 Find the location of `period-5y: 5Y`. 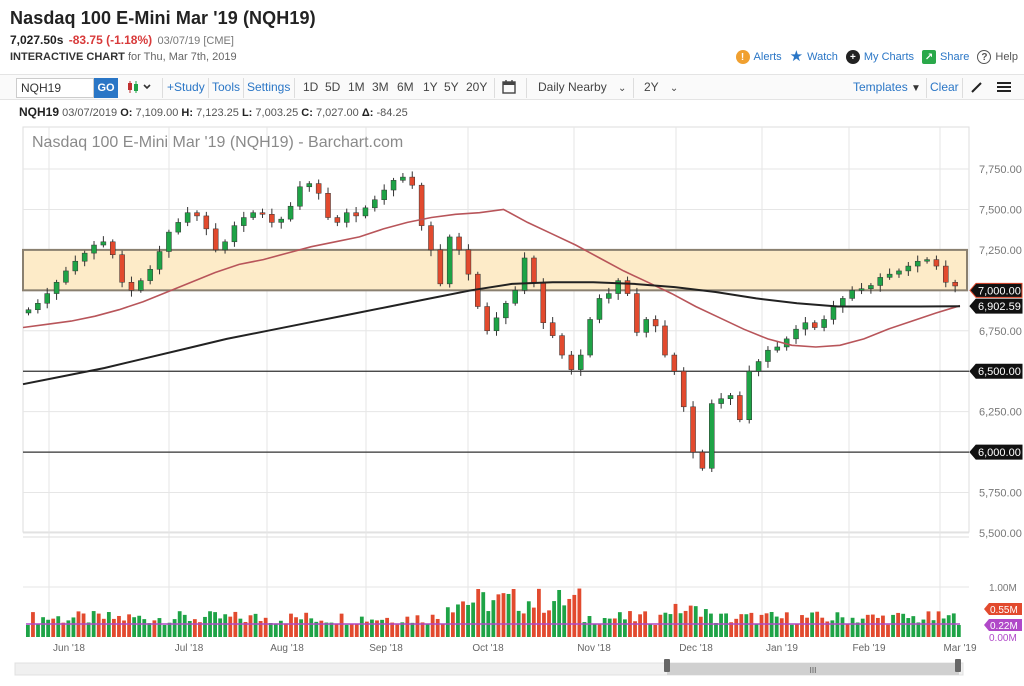

period-5y: 5Y is located at coordinates (451, 87).